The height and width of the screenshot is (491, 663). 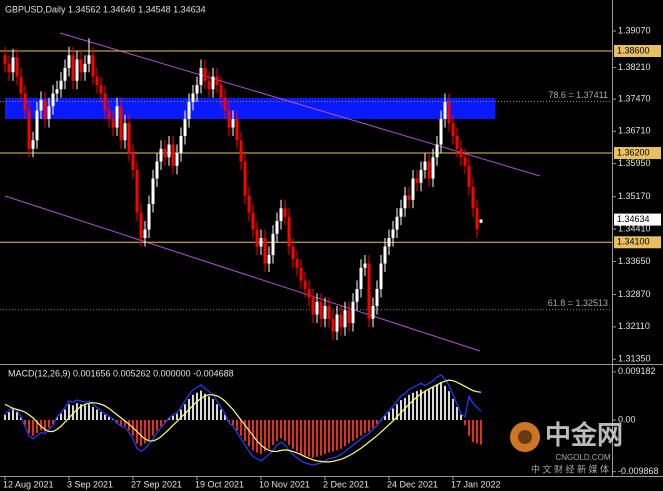 What do you see at coordinates (633, 242) in the screenshot?
I see `level-label: 1.34100` at bounding box center [633, 242].